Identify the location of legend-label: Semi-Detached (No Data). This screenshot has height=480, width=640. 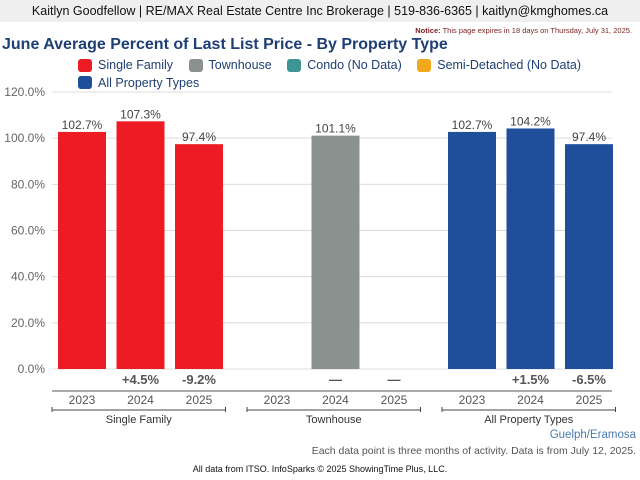
(509, 65).